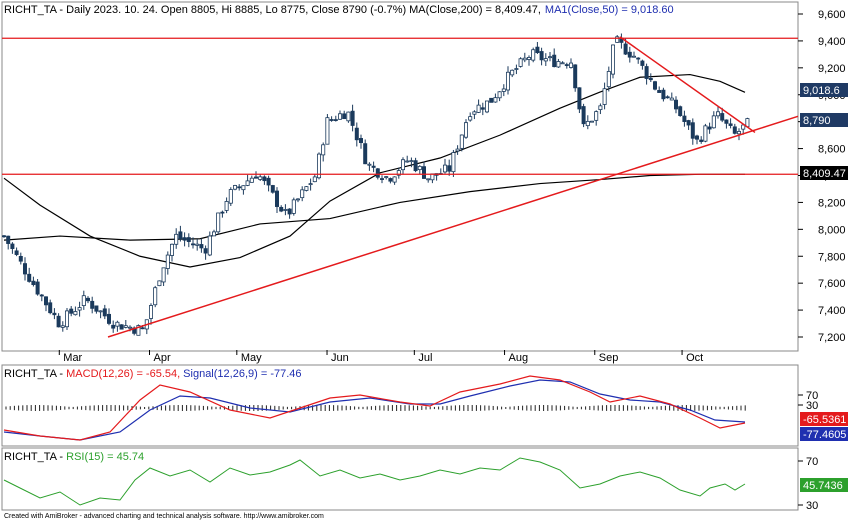 The width and height of the screenshot is (850, 520). What do you see at coordinates (425, 358) in the screenshot?
I see `x-tick-label: Jul` at bounding box center [425, 358].